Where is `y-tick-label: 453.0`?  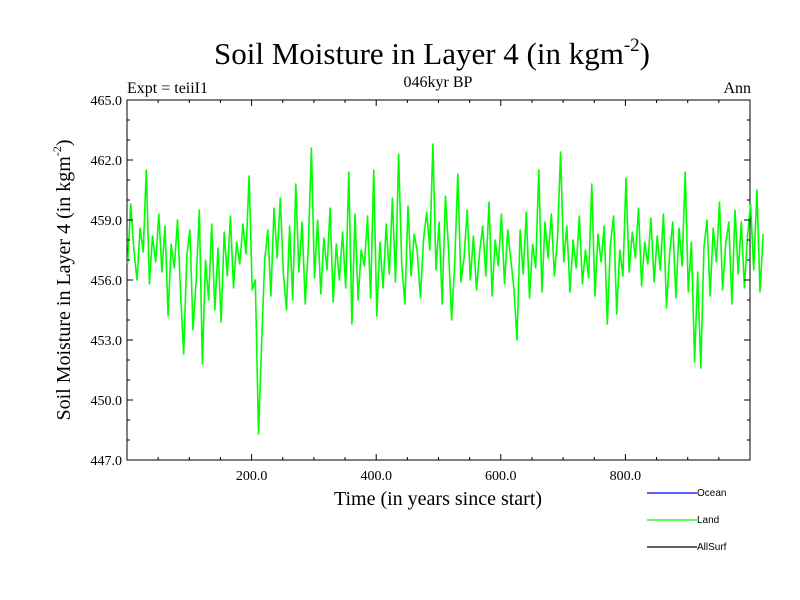 y-tick-label: 453.0 is located at coordinates (107, 341).